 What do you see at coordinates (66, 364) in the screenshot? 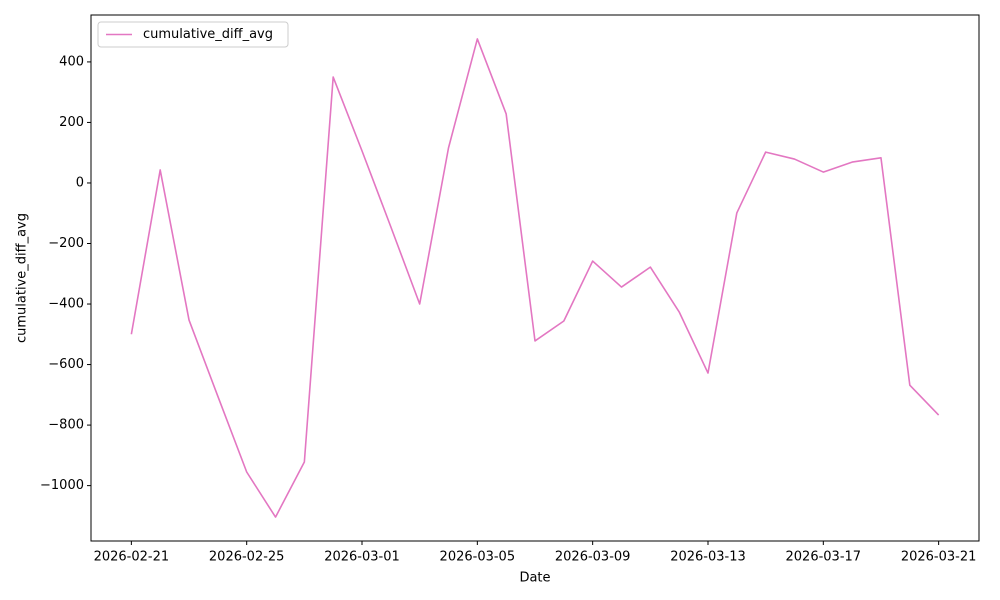
I see `y-tick-label: −600` at bounding box center [66, 364].